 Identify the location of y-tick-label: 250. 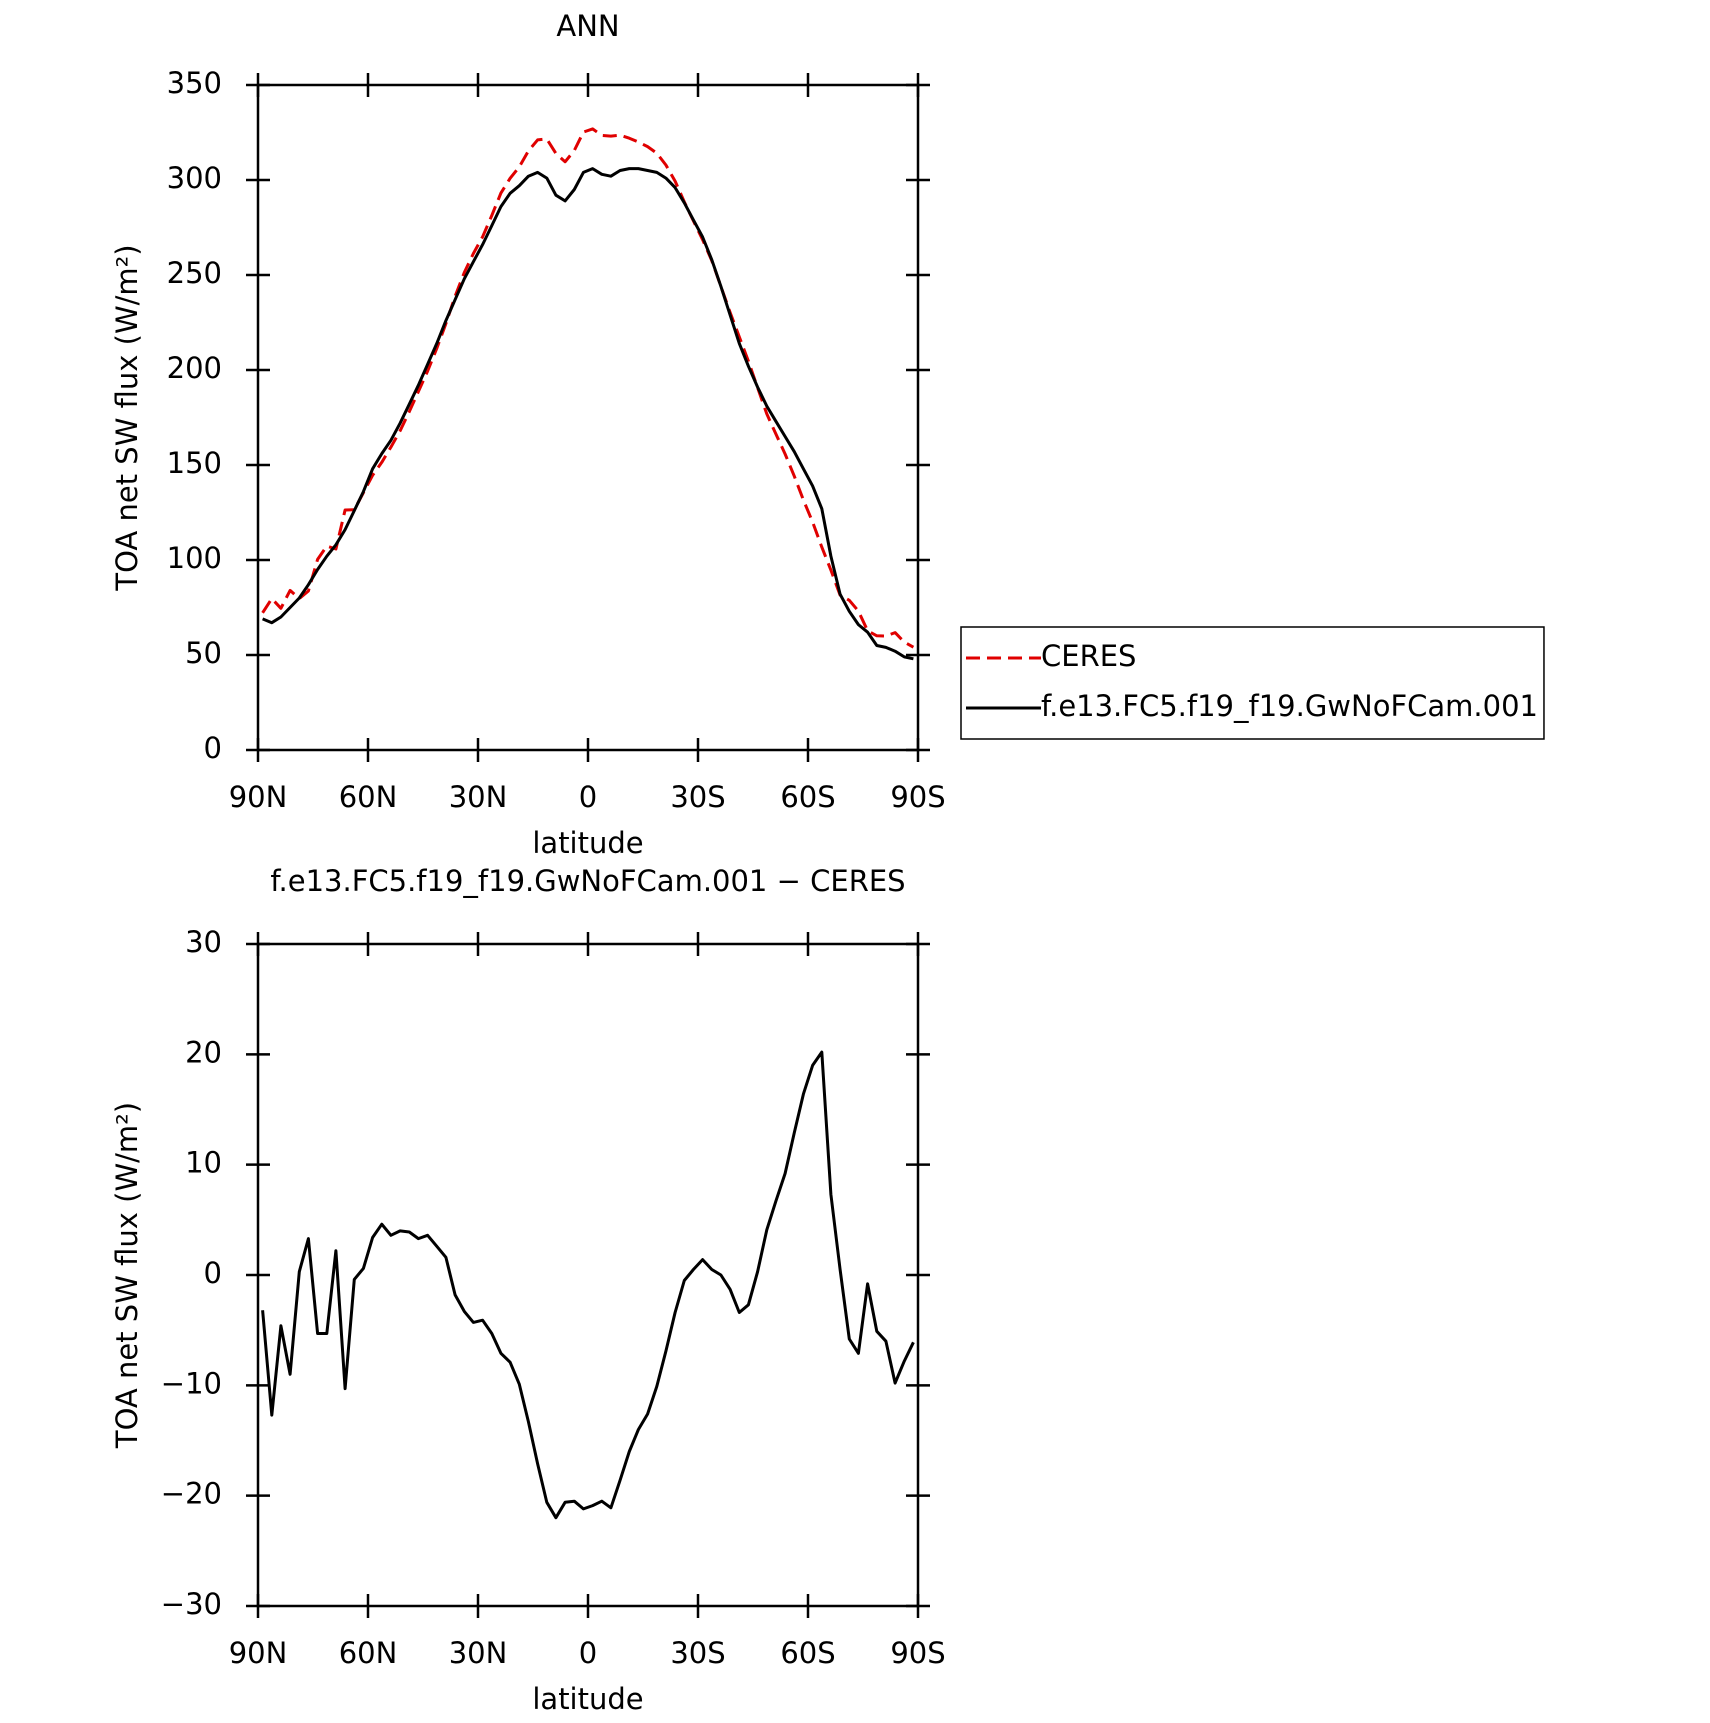
(194, 273).